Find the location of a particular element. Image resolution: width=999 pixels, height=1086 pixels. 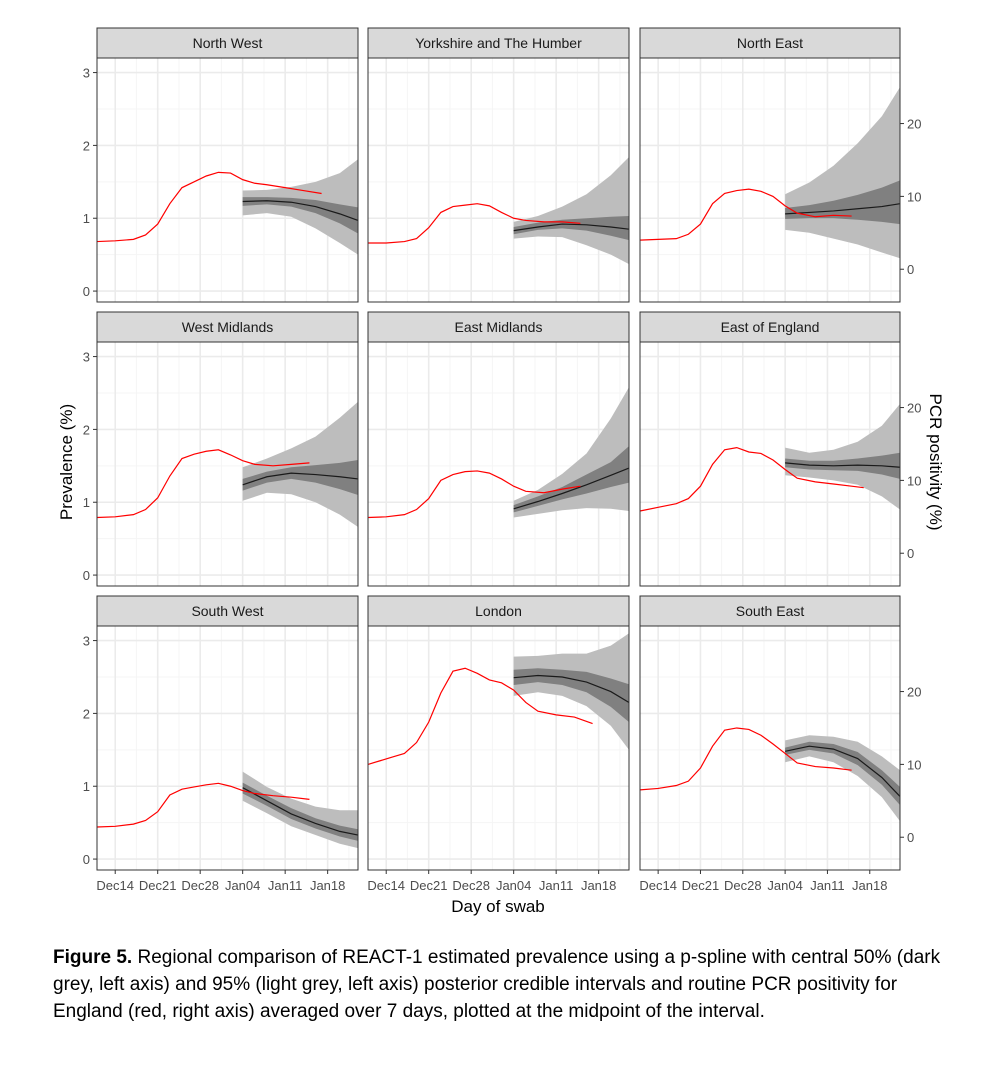

facet-east-midlands: East Midlands is located at coordinates (498, 449).